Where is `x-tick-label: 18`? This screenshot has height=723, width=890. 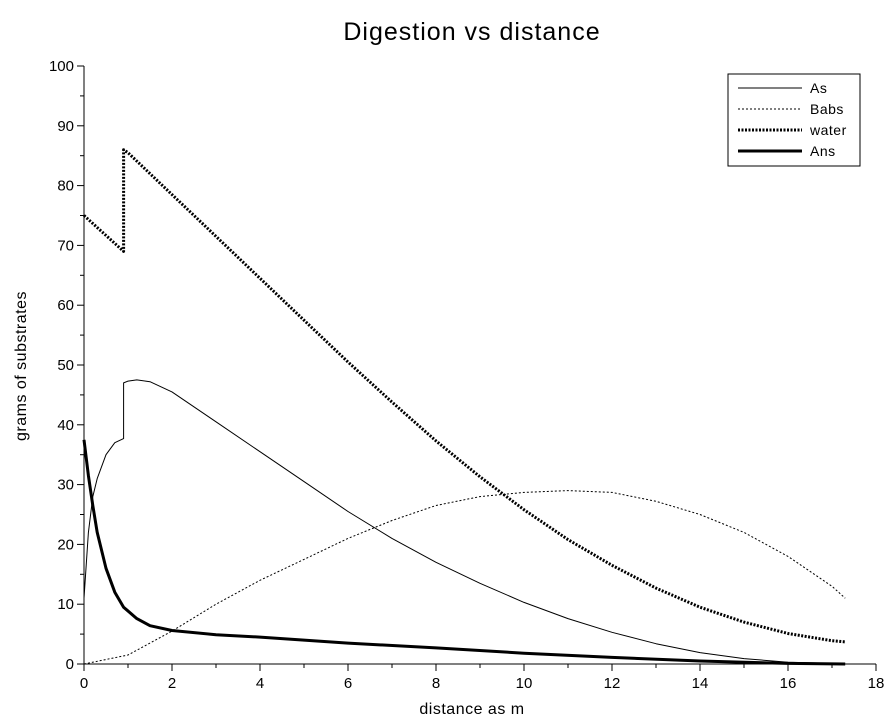
x-tick-label: 18 is located at coordinates (876, 683).